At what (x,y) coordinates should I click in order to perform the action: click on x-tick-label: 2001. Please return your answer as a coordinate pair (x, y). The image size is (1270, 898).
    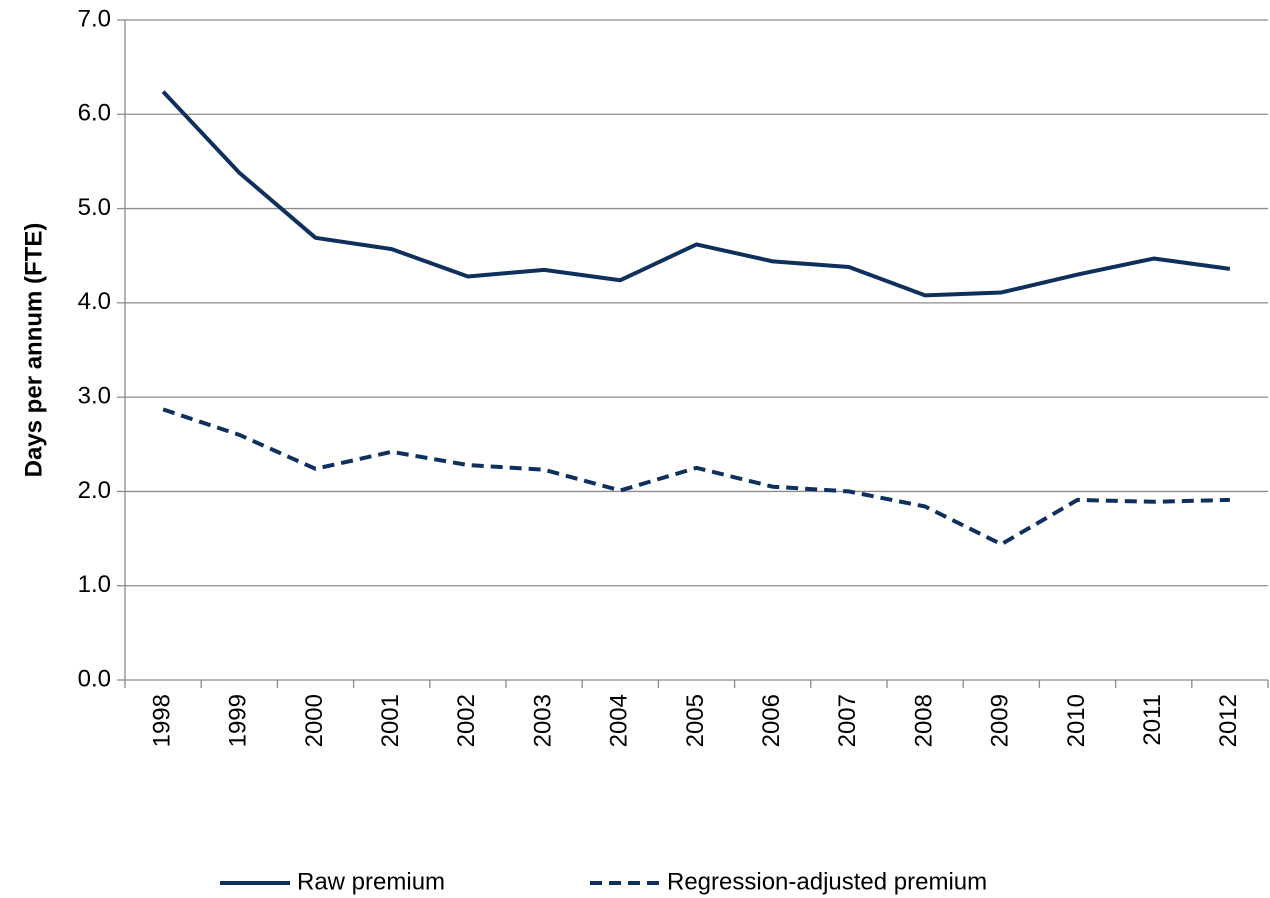
    Looking at the image, I should click on (390, 720).